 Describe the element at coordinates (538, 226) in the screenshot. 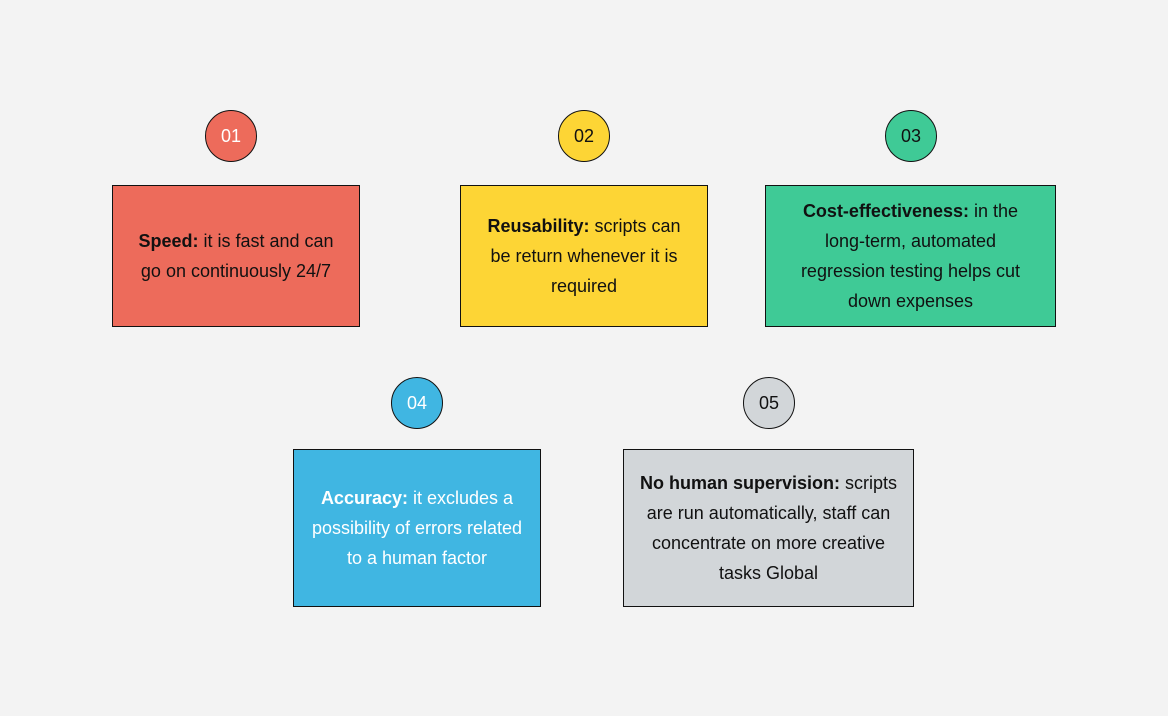

I see `card-title: Reusability:` at that location.